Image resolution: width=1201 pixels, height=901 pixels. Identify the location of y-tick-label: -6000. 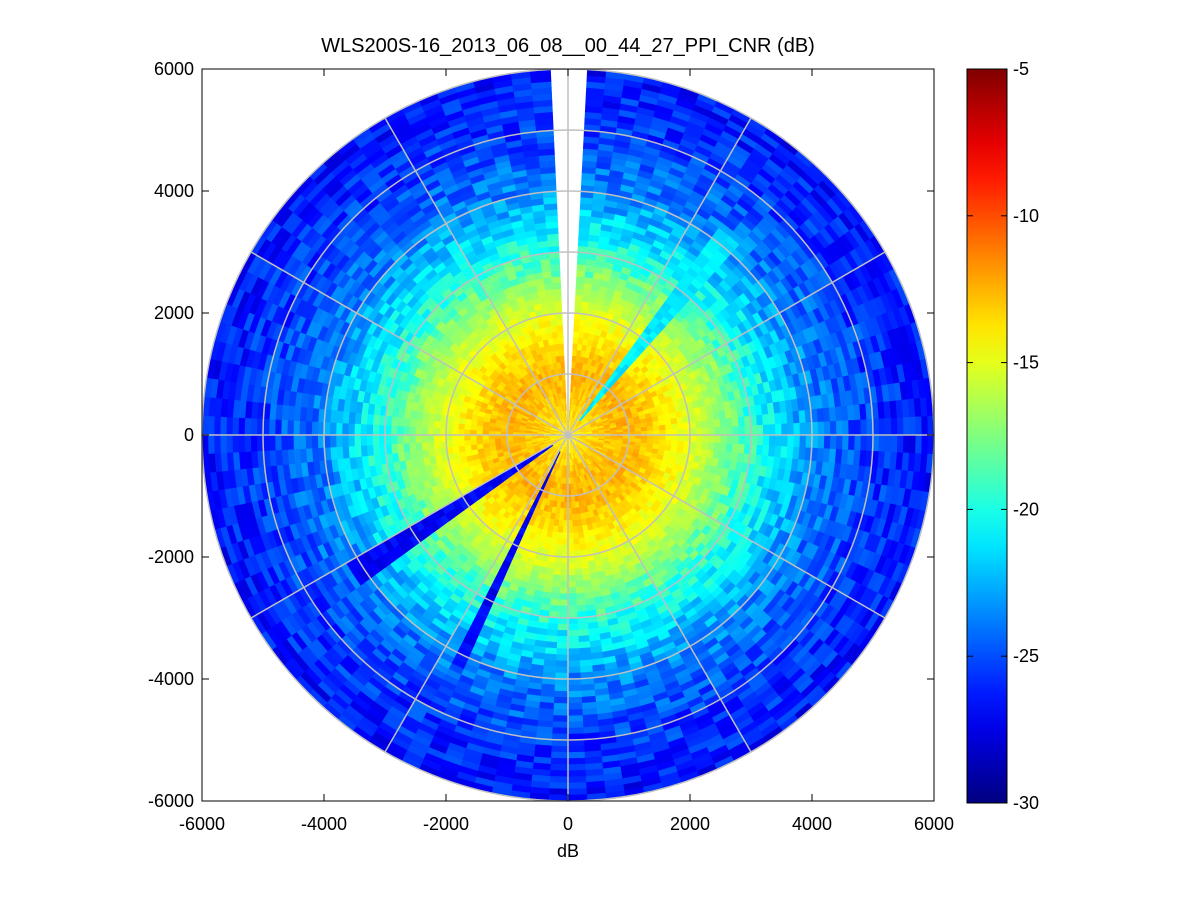
(171, 801).